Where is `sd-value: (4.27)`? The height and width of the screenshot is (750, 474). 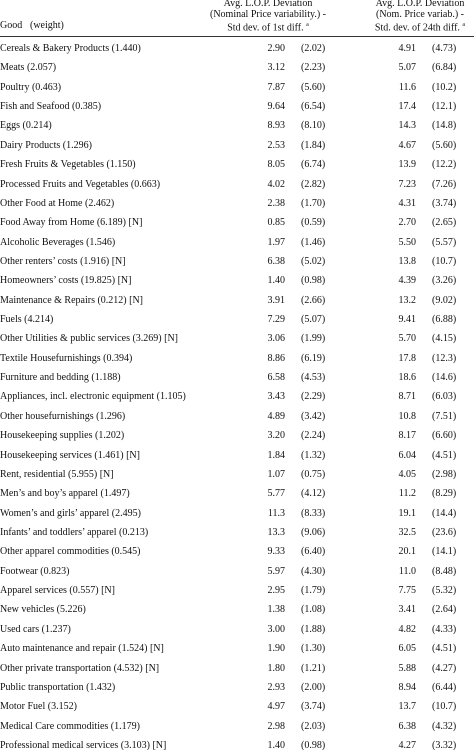 sd-value: (4.27) is located at coordinates (444, 668).